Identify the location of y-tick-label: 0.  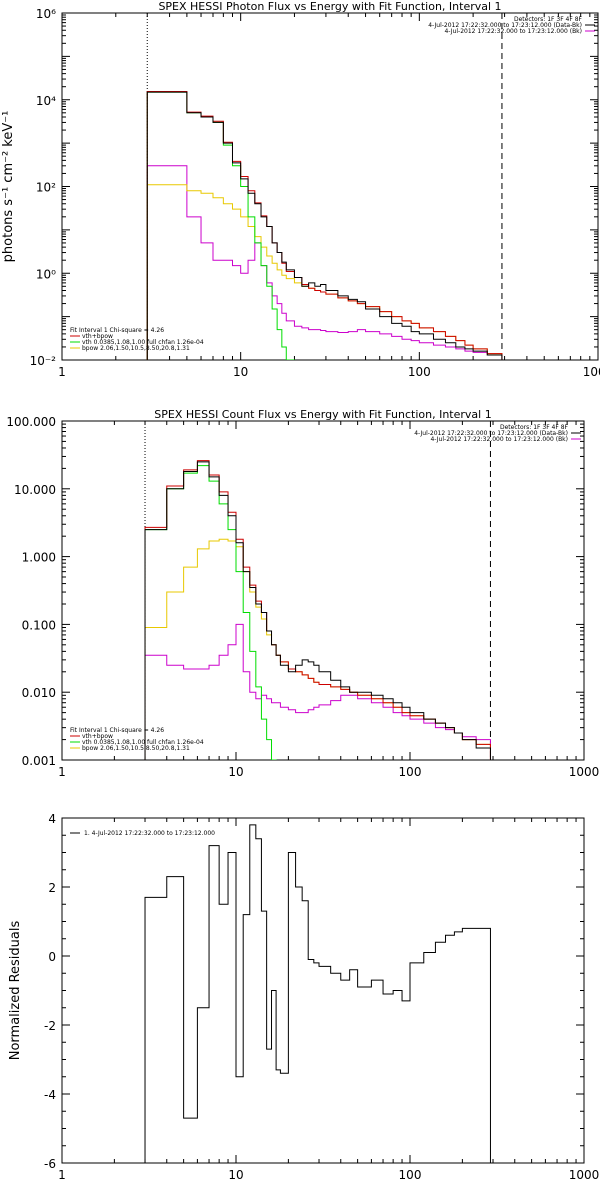
(52, 957).